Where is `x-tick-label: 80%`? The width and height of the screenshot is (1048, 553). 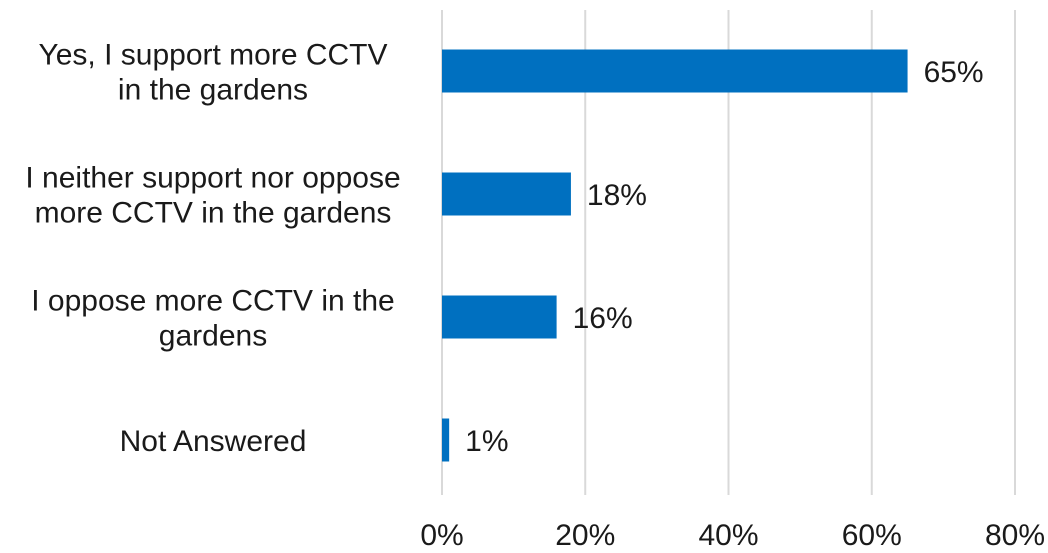 x-tick-label: 80% is located at coordinates (1015, 535).